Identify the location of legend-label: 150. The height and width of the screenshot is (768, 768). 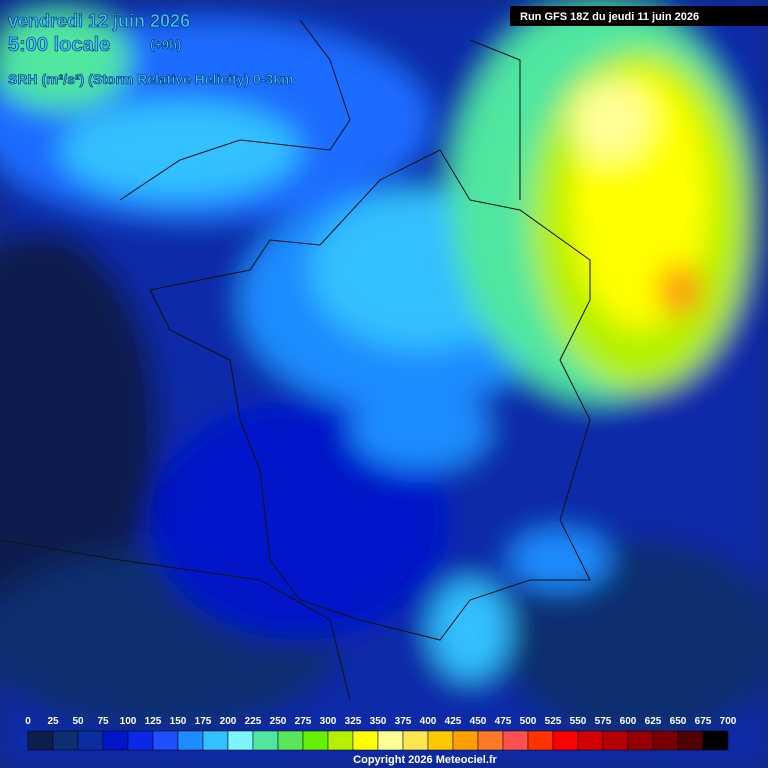
(178, 721).